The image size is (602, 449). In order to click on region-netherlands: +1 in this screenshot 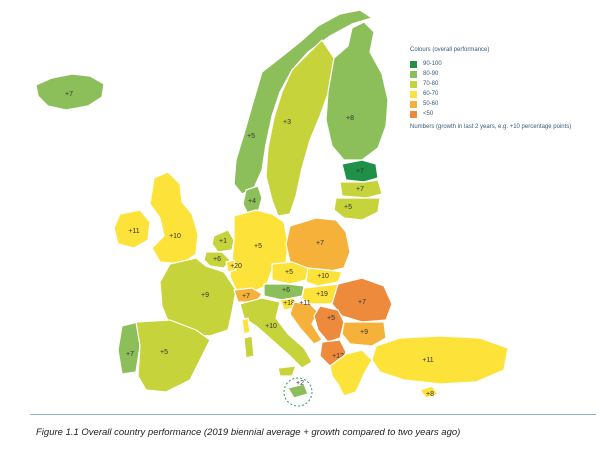, I will do `click(223, 241)`.